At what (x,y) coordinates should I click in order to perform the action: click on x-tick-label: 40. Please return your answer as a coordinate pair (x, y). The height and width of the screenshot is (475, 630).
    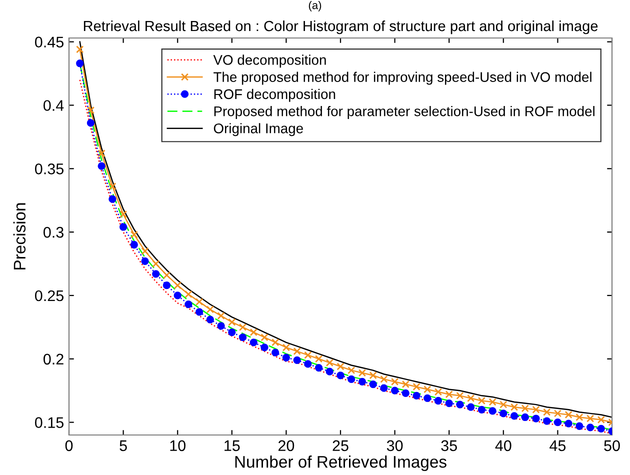
    Looking at the image, I should click on (503, 446).